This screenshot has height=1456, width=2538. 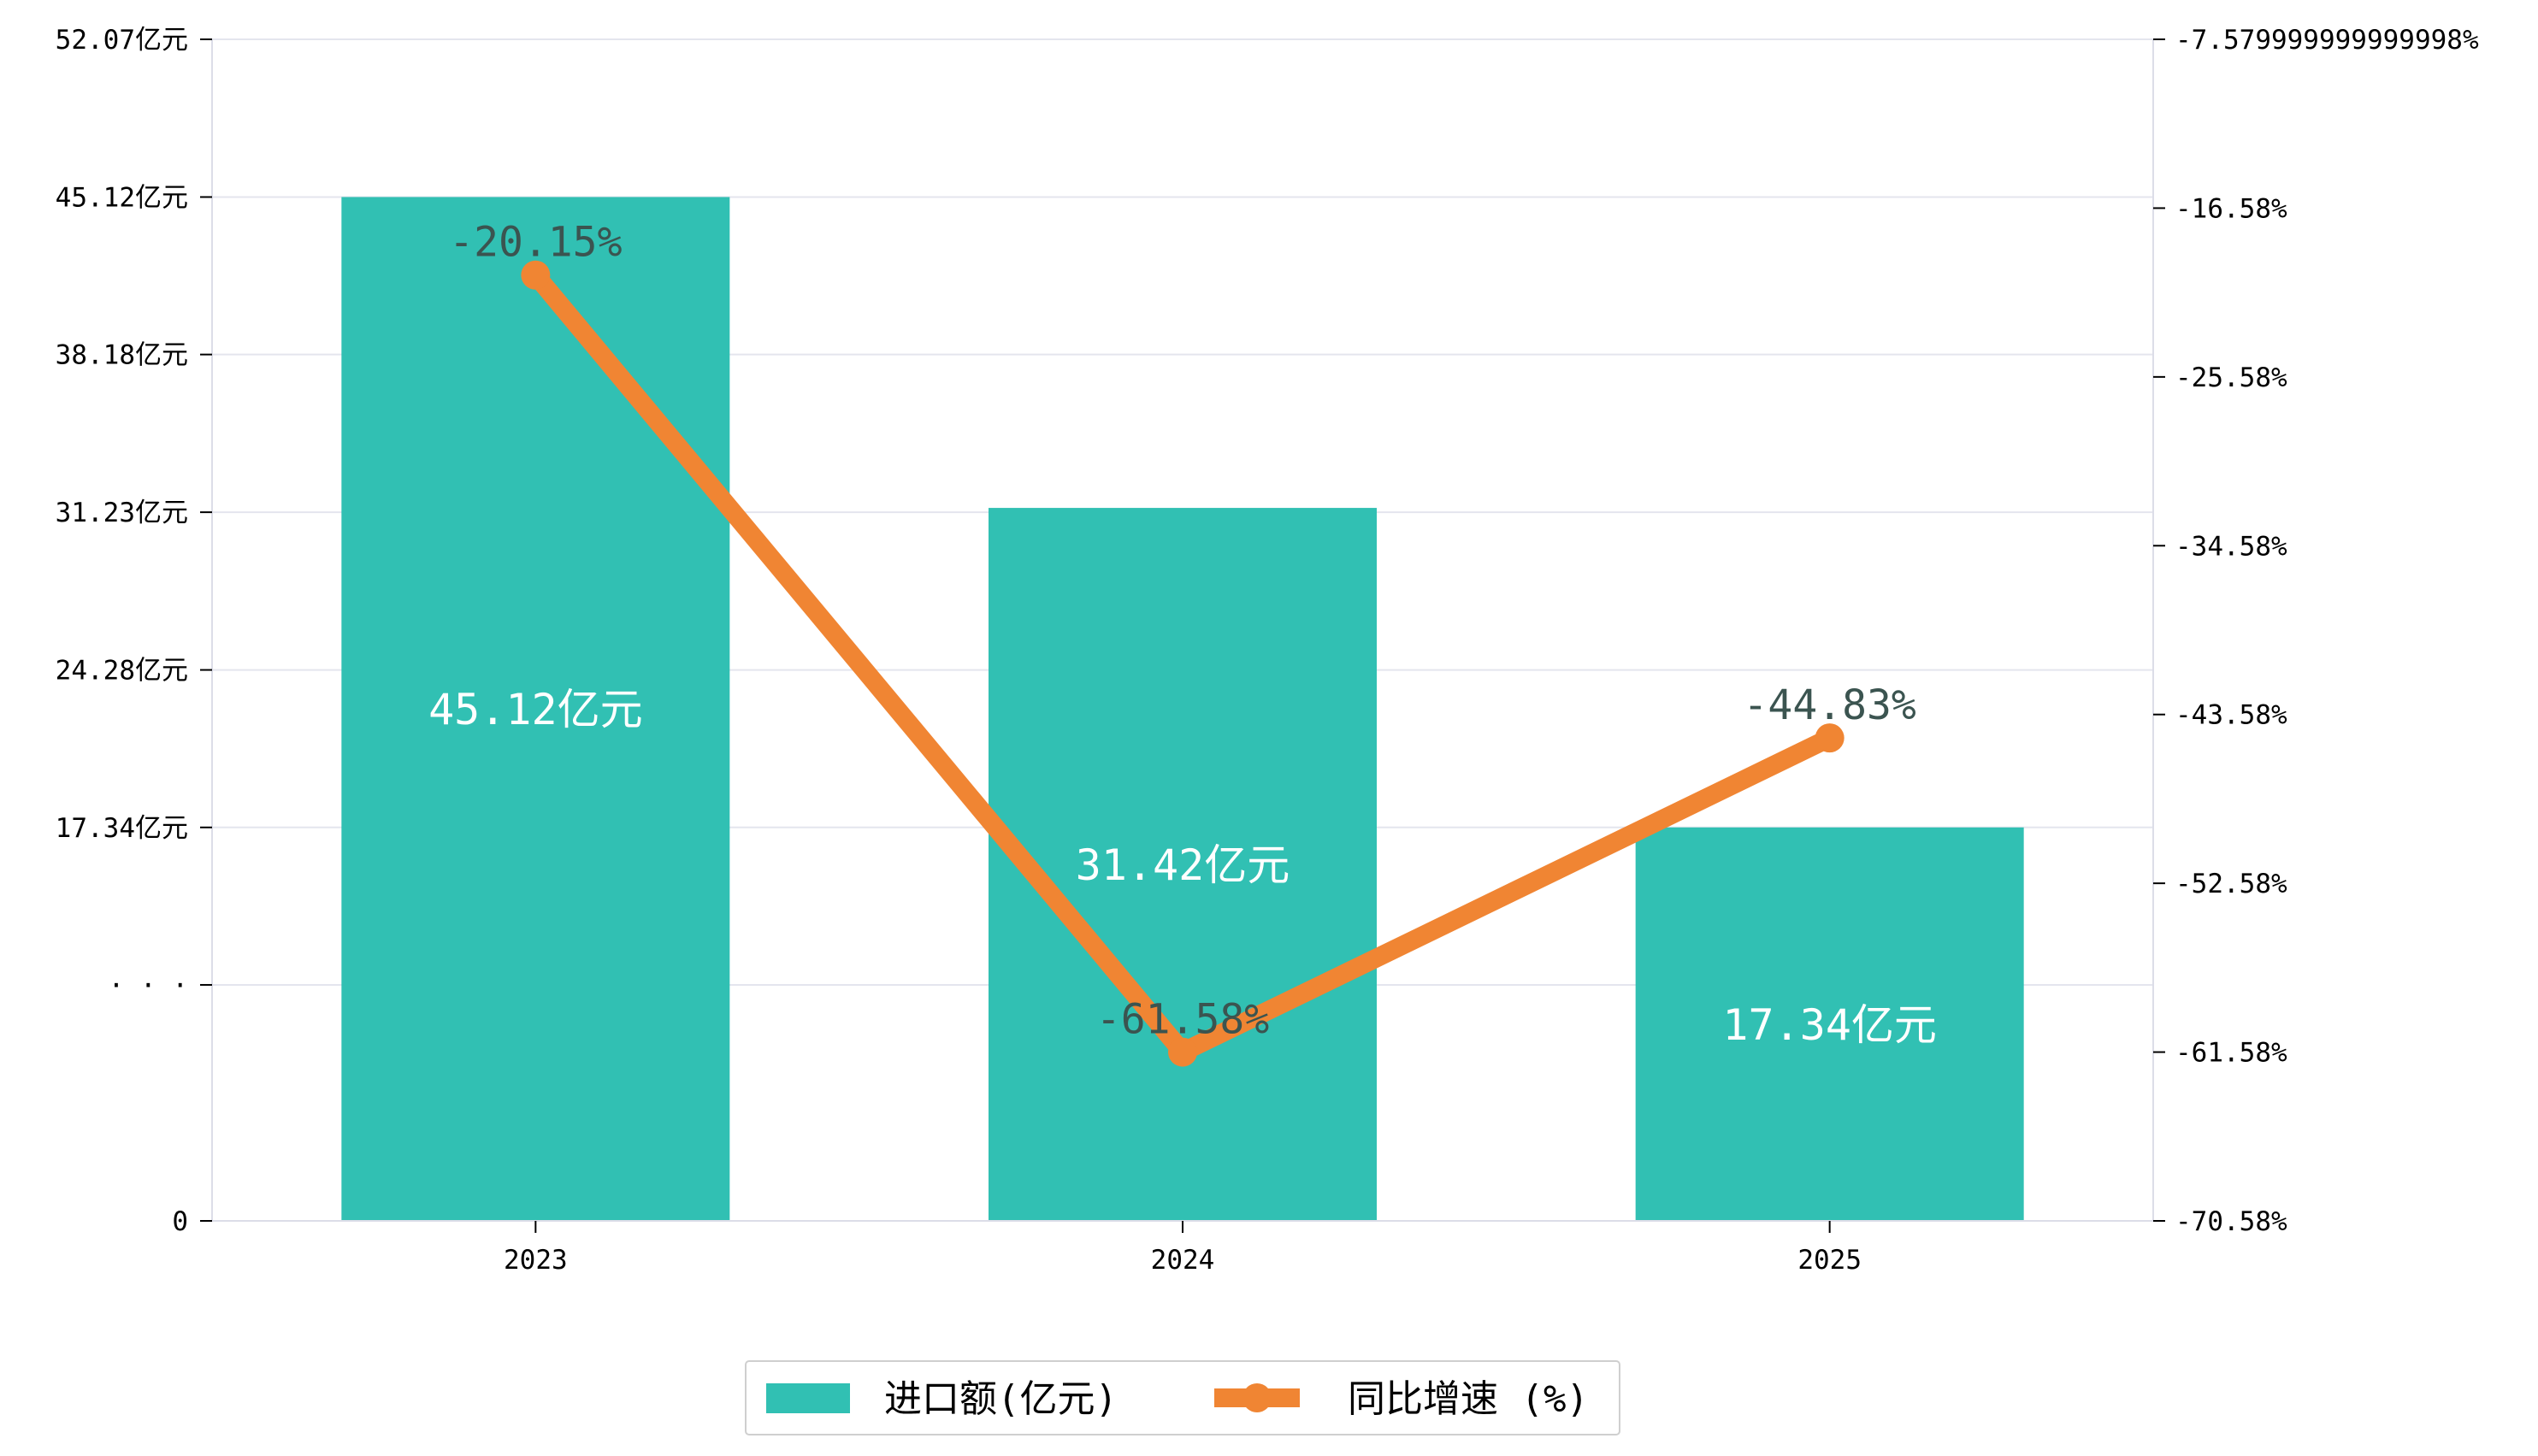 I want to click on x-tick-label: 2023, so click(x=536, y=1260).